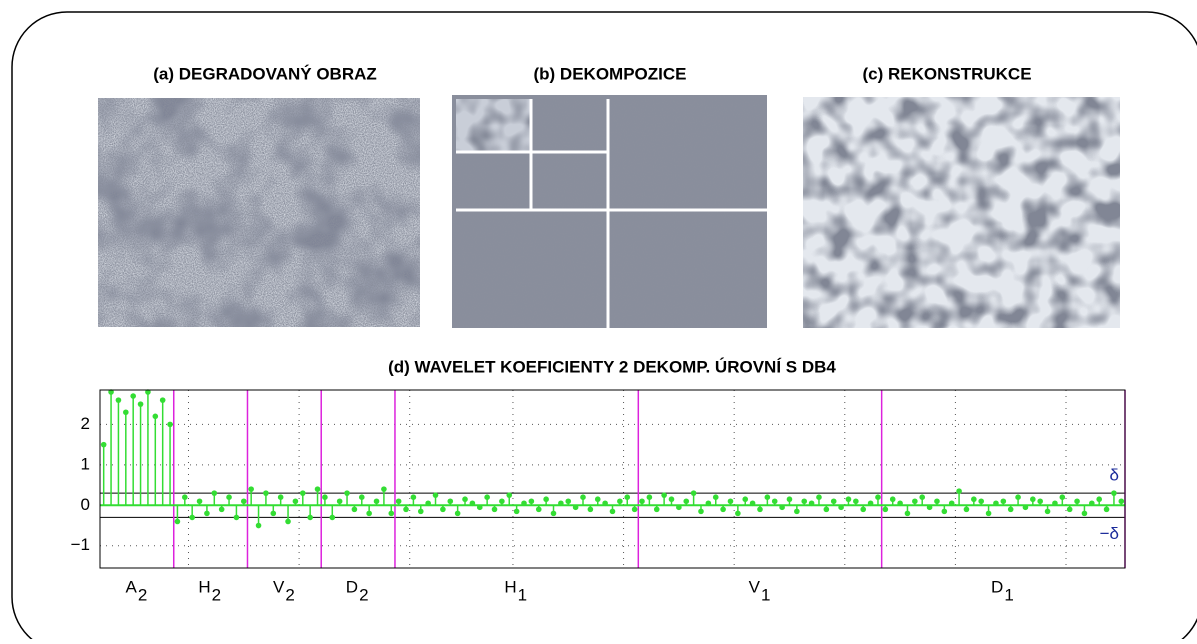  What do you see at coordinates (1114, 475) in the screenshot?
I see `threshold-label: δ` at bounding box center [1114, 475].